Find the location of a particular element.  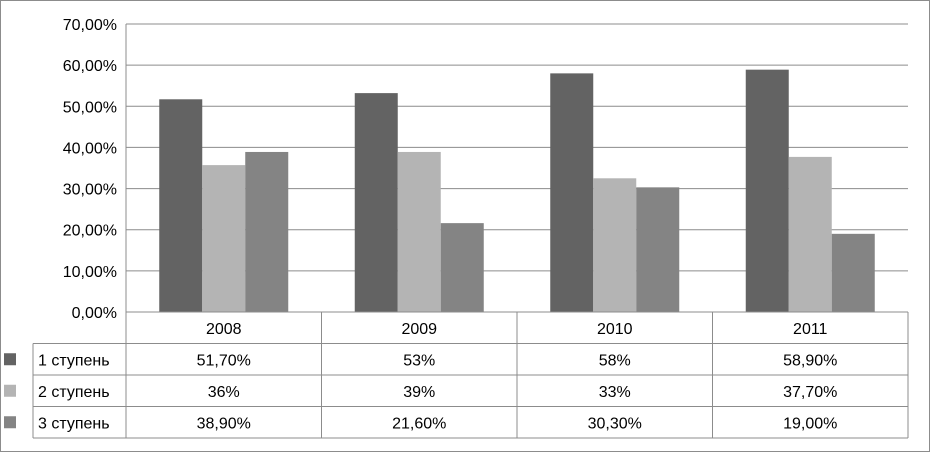

data-label: 39% is located at coordinates (419, 392).